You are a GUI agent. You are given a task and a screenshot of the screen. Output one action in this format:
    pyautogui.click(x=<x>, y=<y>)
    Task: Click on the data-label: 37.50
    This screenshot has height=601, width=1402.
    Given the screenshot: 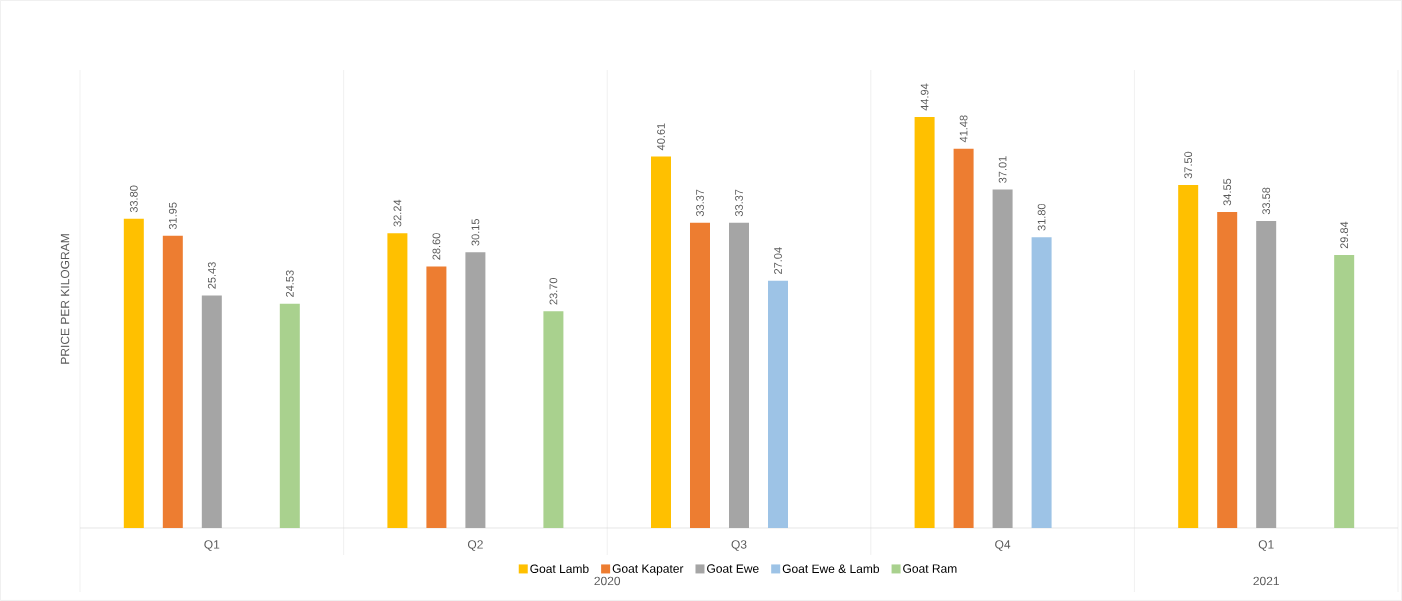 What is the action you would take?
    pyautogui.click(x=1188, y=165)
    